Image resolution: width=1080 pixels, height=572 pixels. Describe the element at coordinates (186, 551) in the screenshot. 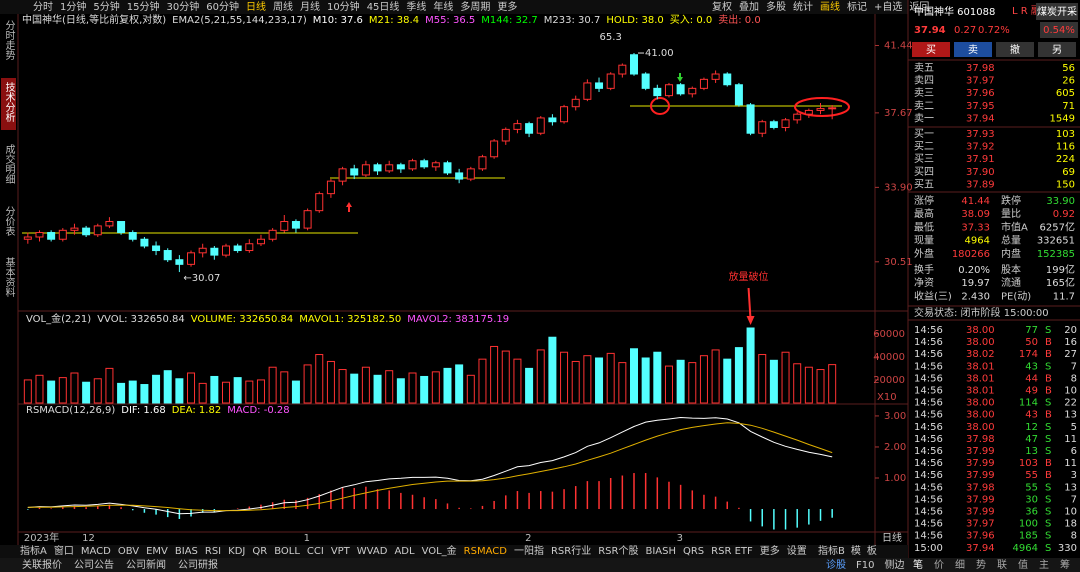

I see `indicator-tab: BIAS` at that location.